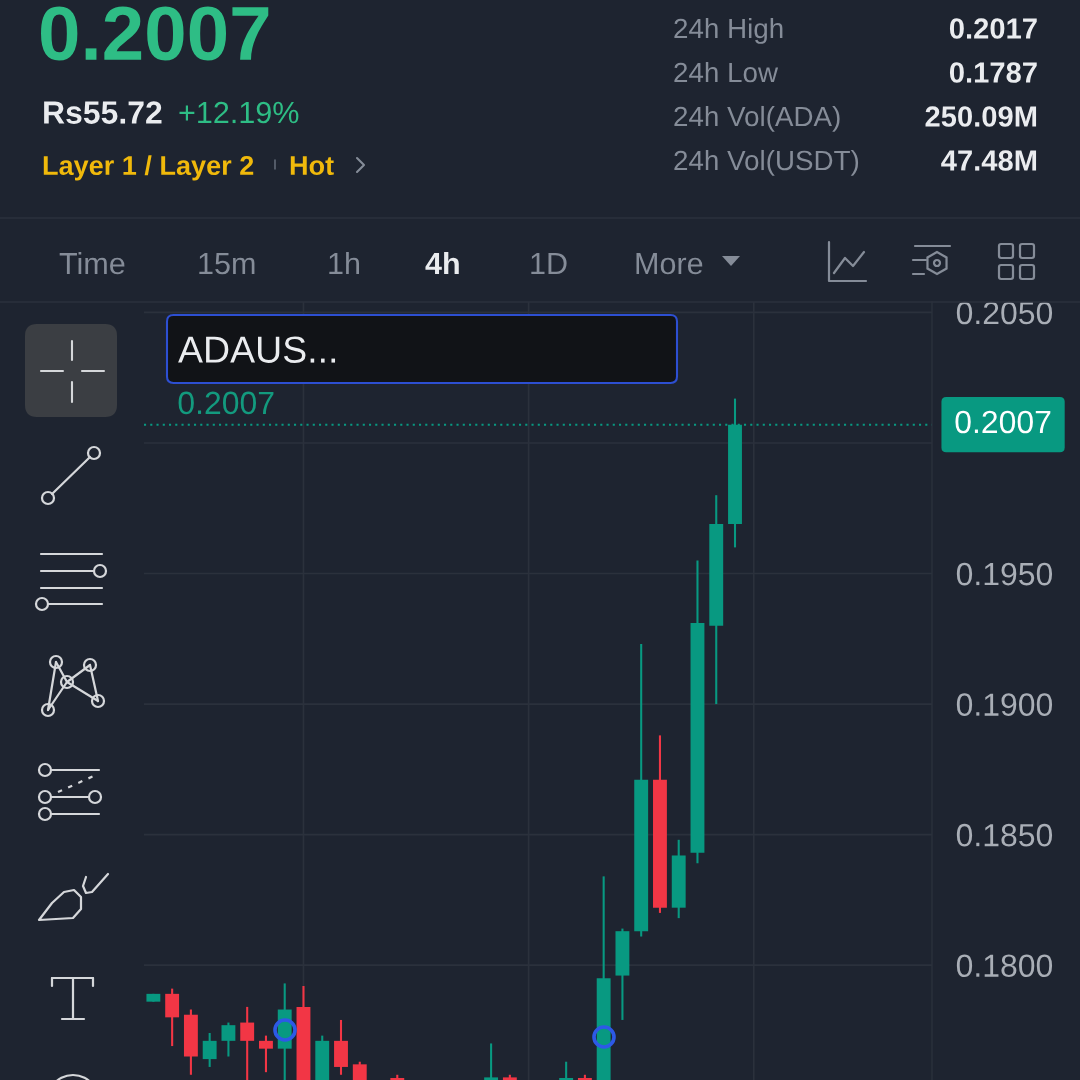 The width and height of the screenshot is (1080, 1080). Describe the element at coordinates (726, 72) in the screenshot. I see `text: 24h Low` at that location.